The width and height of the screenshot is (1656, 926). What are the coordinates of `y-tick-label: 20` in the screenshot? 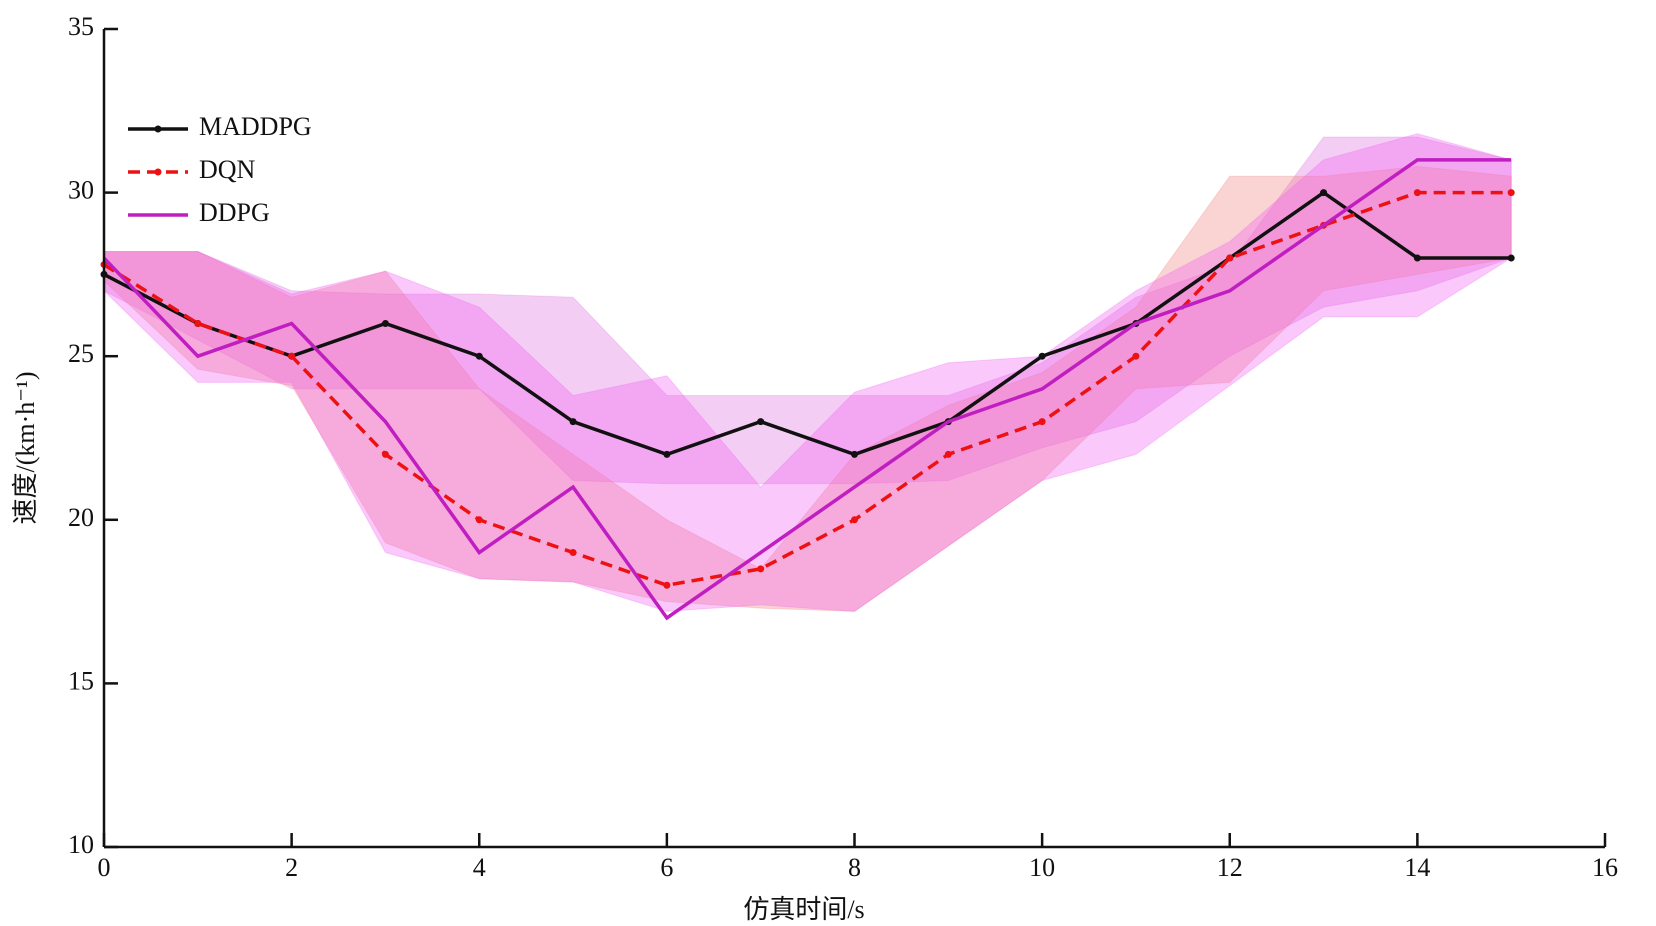 It's located at (81, 517).